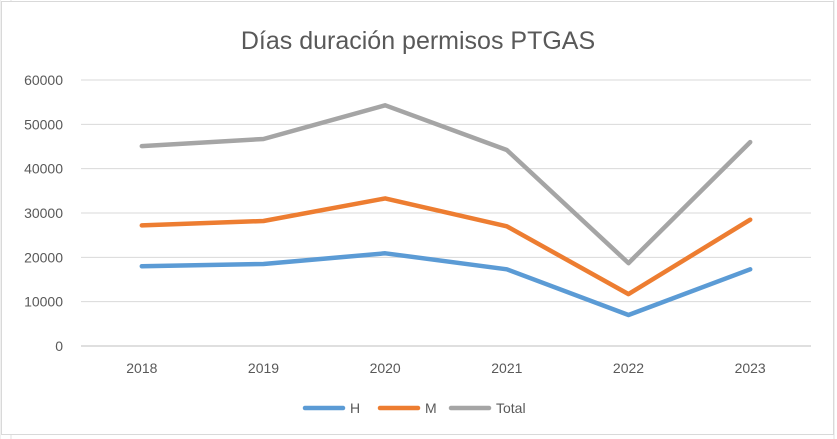 The width and height of the screenshot is (837, 439). Describe the element at coordinates (263, 368) in the screenshot. I see `x-tick-label: 2019` at that location.